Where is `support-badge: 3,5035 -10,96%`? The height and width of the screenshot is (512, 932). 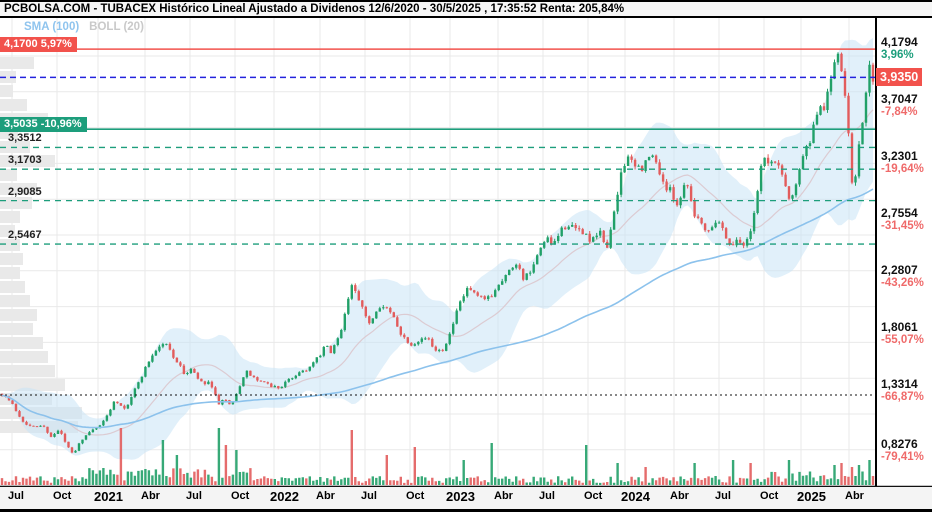
support-badge: 3,5035 -10,96% is located at coordinates (43, 125).